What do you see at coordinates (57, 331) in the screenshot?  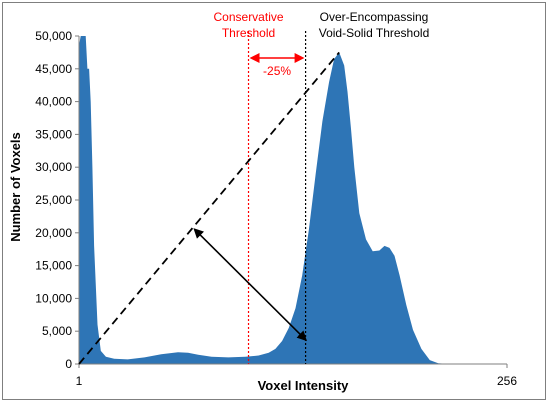 I see `y-tick-label: 5,000` at bounding box center [57, 331].